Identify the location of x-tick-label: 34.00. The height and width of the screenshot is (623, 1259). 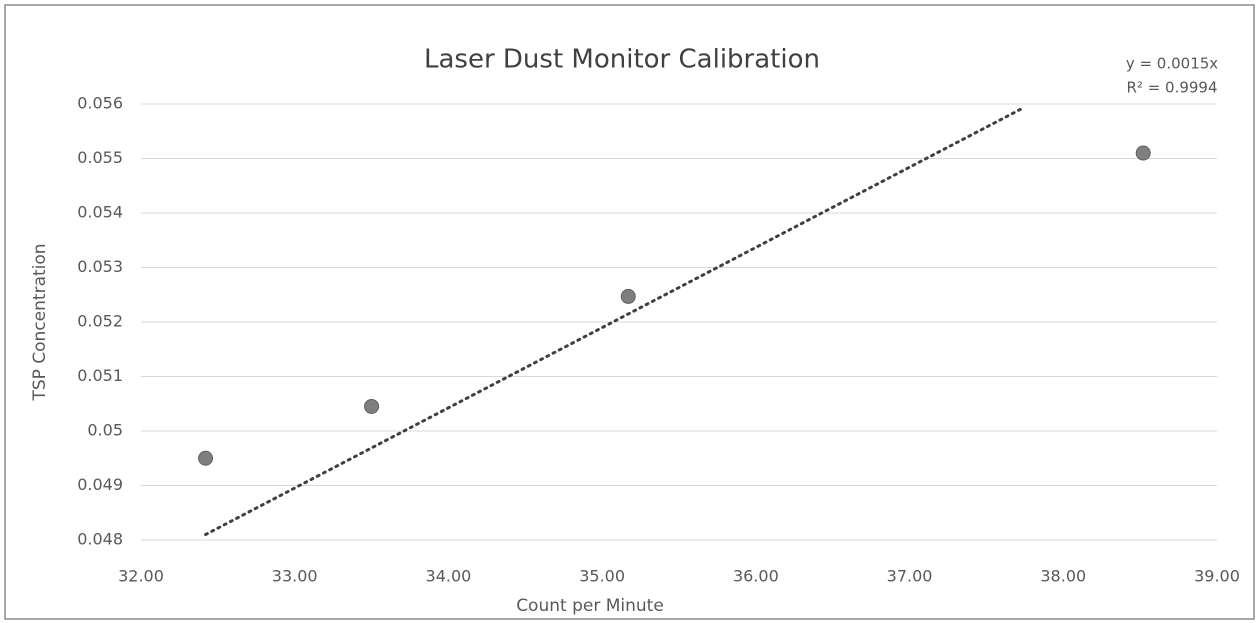
(449, 576).